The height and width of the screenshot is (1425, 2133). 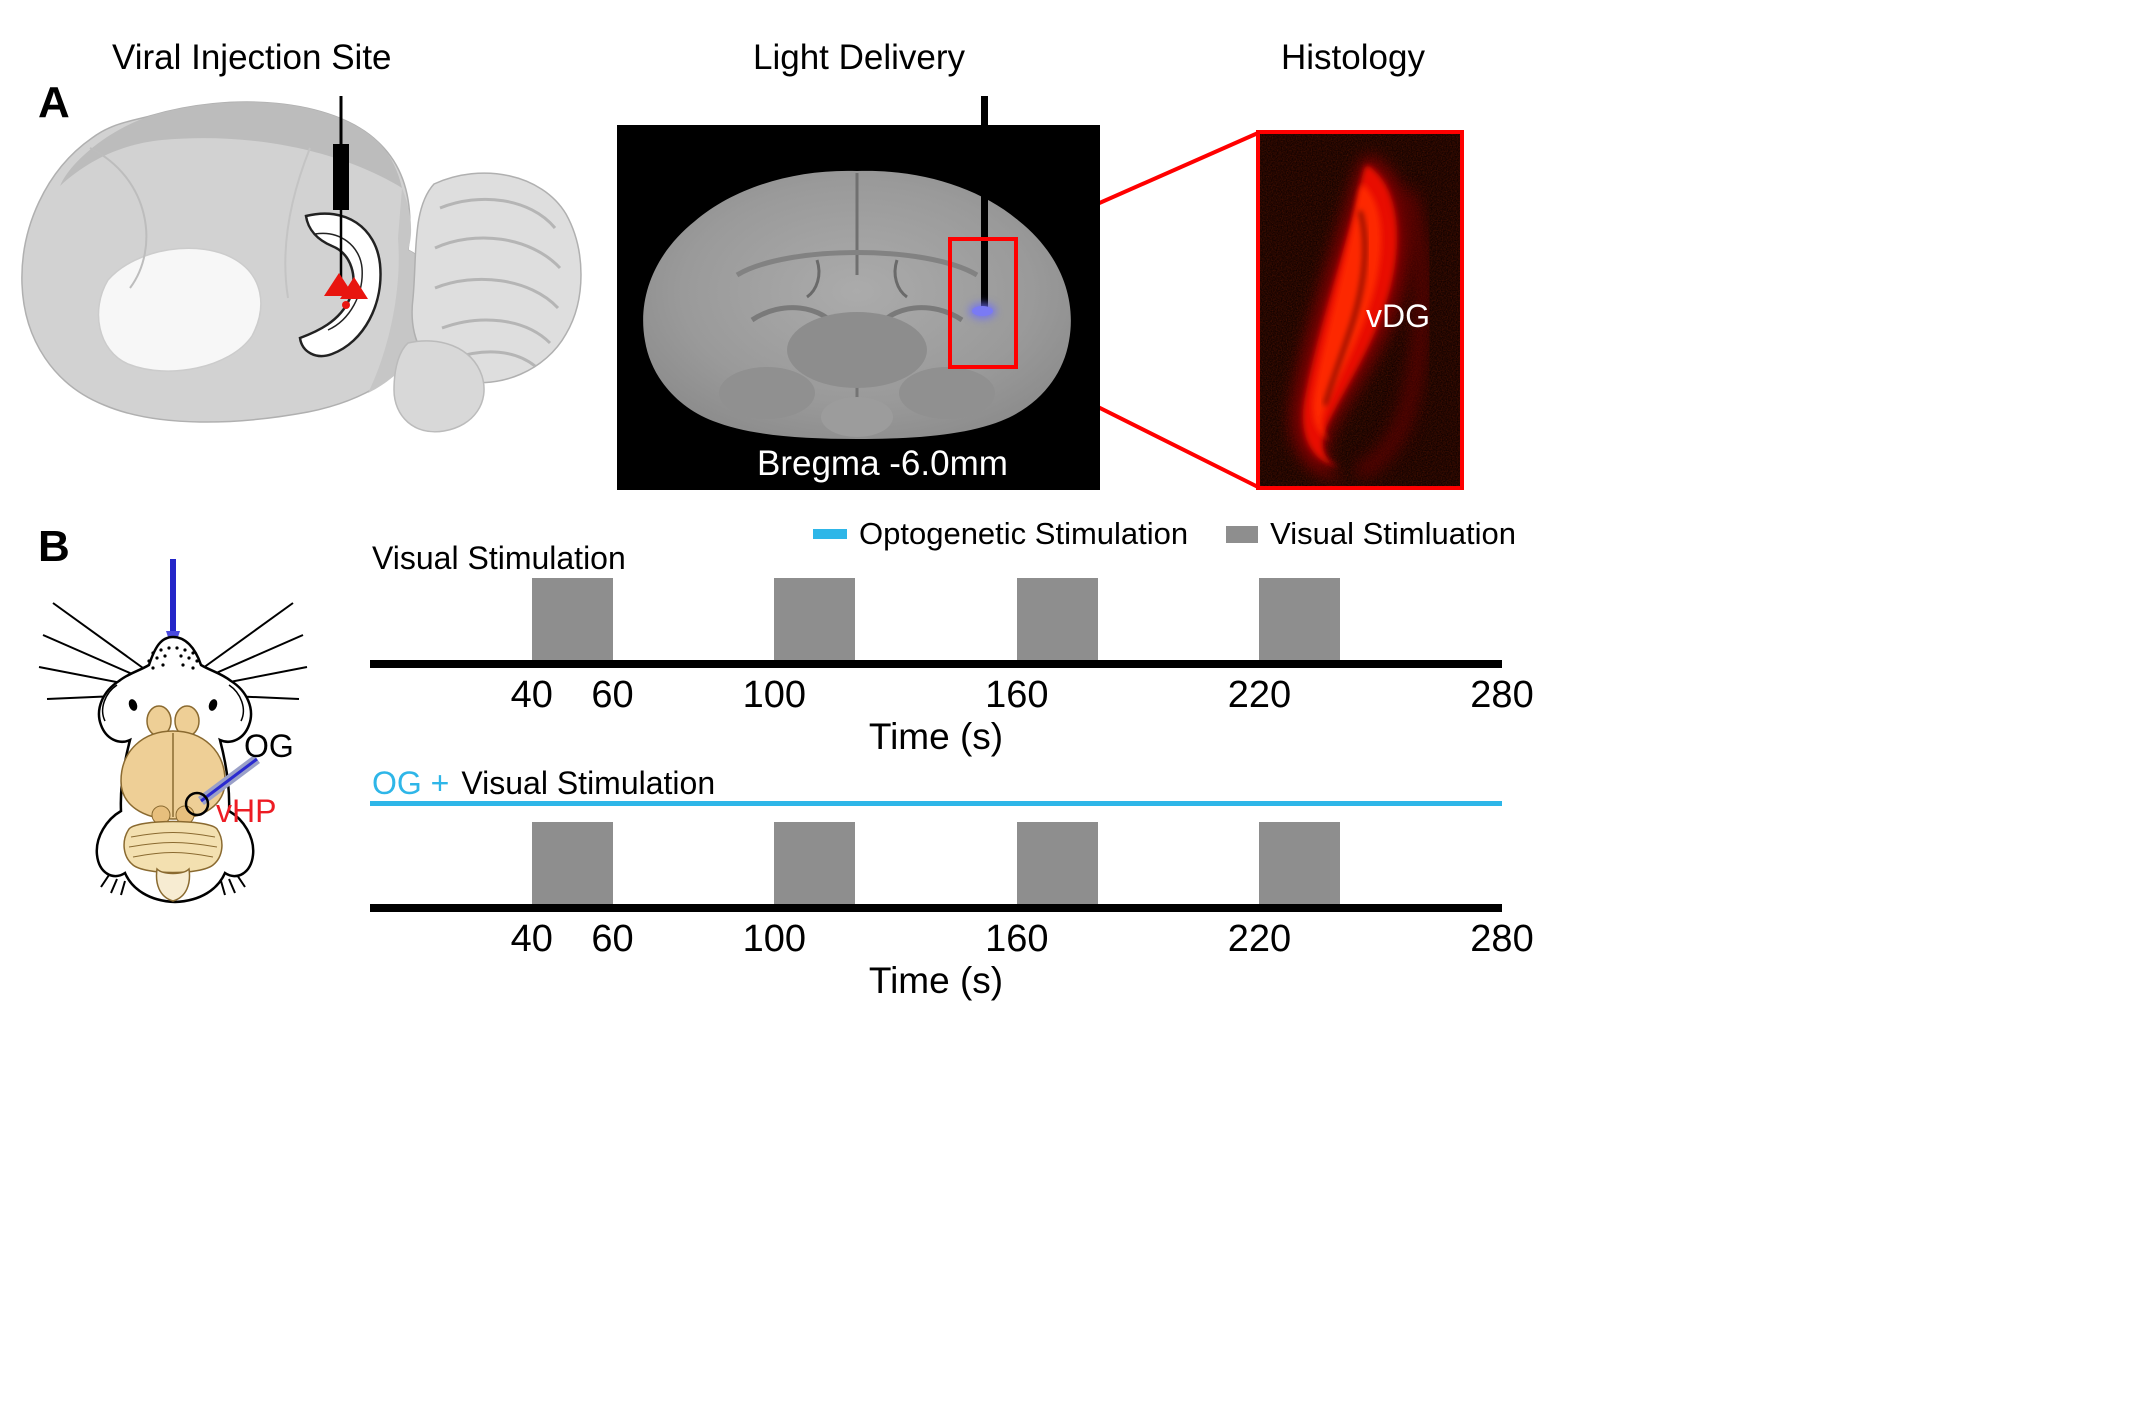 I want to click on mouse-head-diagram, so click(x=173, y=731).